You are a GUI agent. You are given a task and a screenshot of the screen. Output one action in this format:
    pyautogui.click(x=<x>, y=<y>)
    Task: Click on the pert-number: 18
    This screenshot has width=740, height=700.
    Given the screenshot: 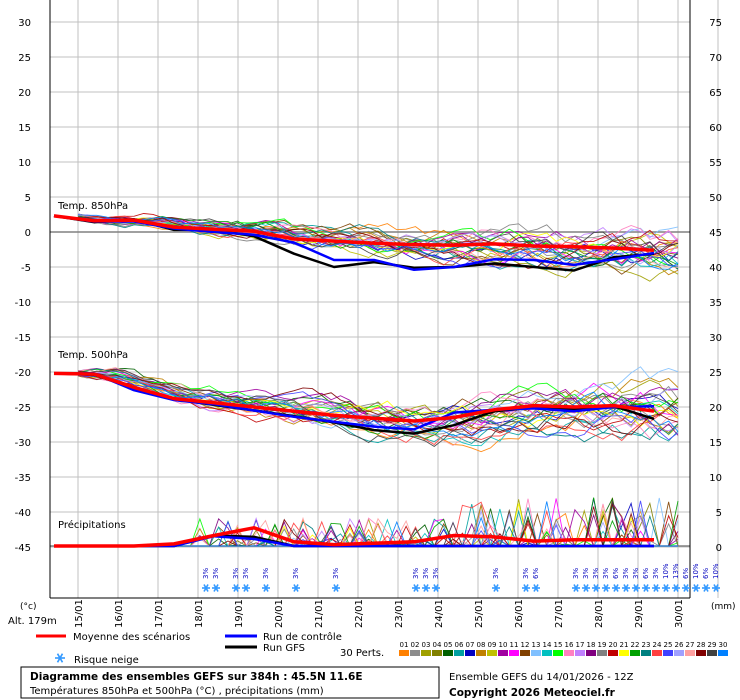 What is the action you would take?
    pyautogui.click(x=591, y=645)
    